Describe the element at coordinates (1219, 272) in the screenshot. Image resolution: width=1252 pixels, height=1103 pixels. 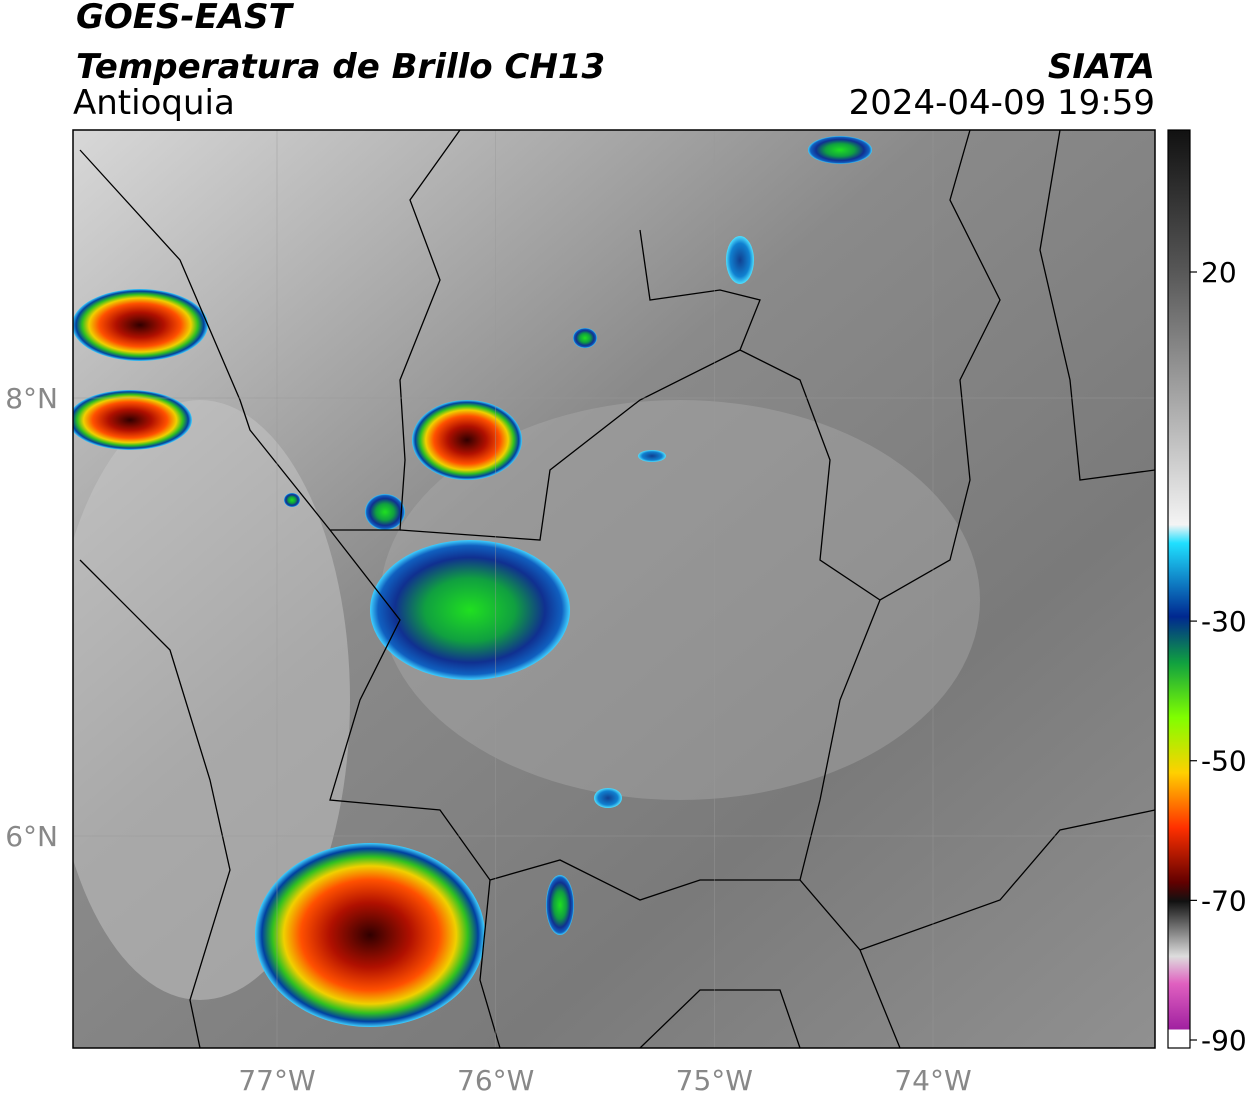
I see `colorbar-tick-label: 20` at that location.